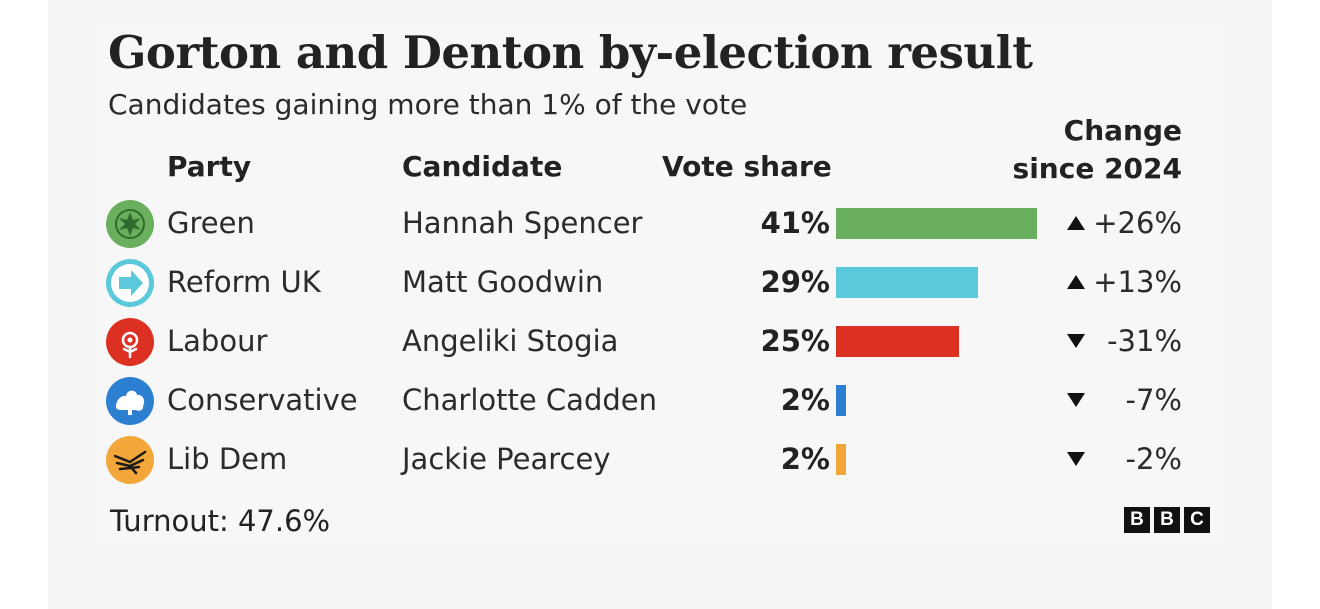 The image size is (1320, 609). Describe the element at coordinates (1144, 341) in the screenshot. I see `change-label: -31%` at that location.